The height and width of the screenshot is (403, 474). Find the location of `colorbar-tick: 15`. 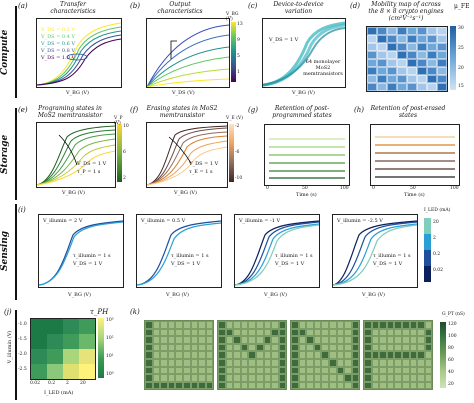

colorbar-tick: 15 is located at coordinates (461, 86).